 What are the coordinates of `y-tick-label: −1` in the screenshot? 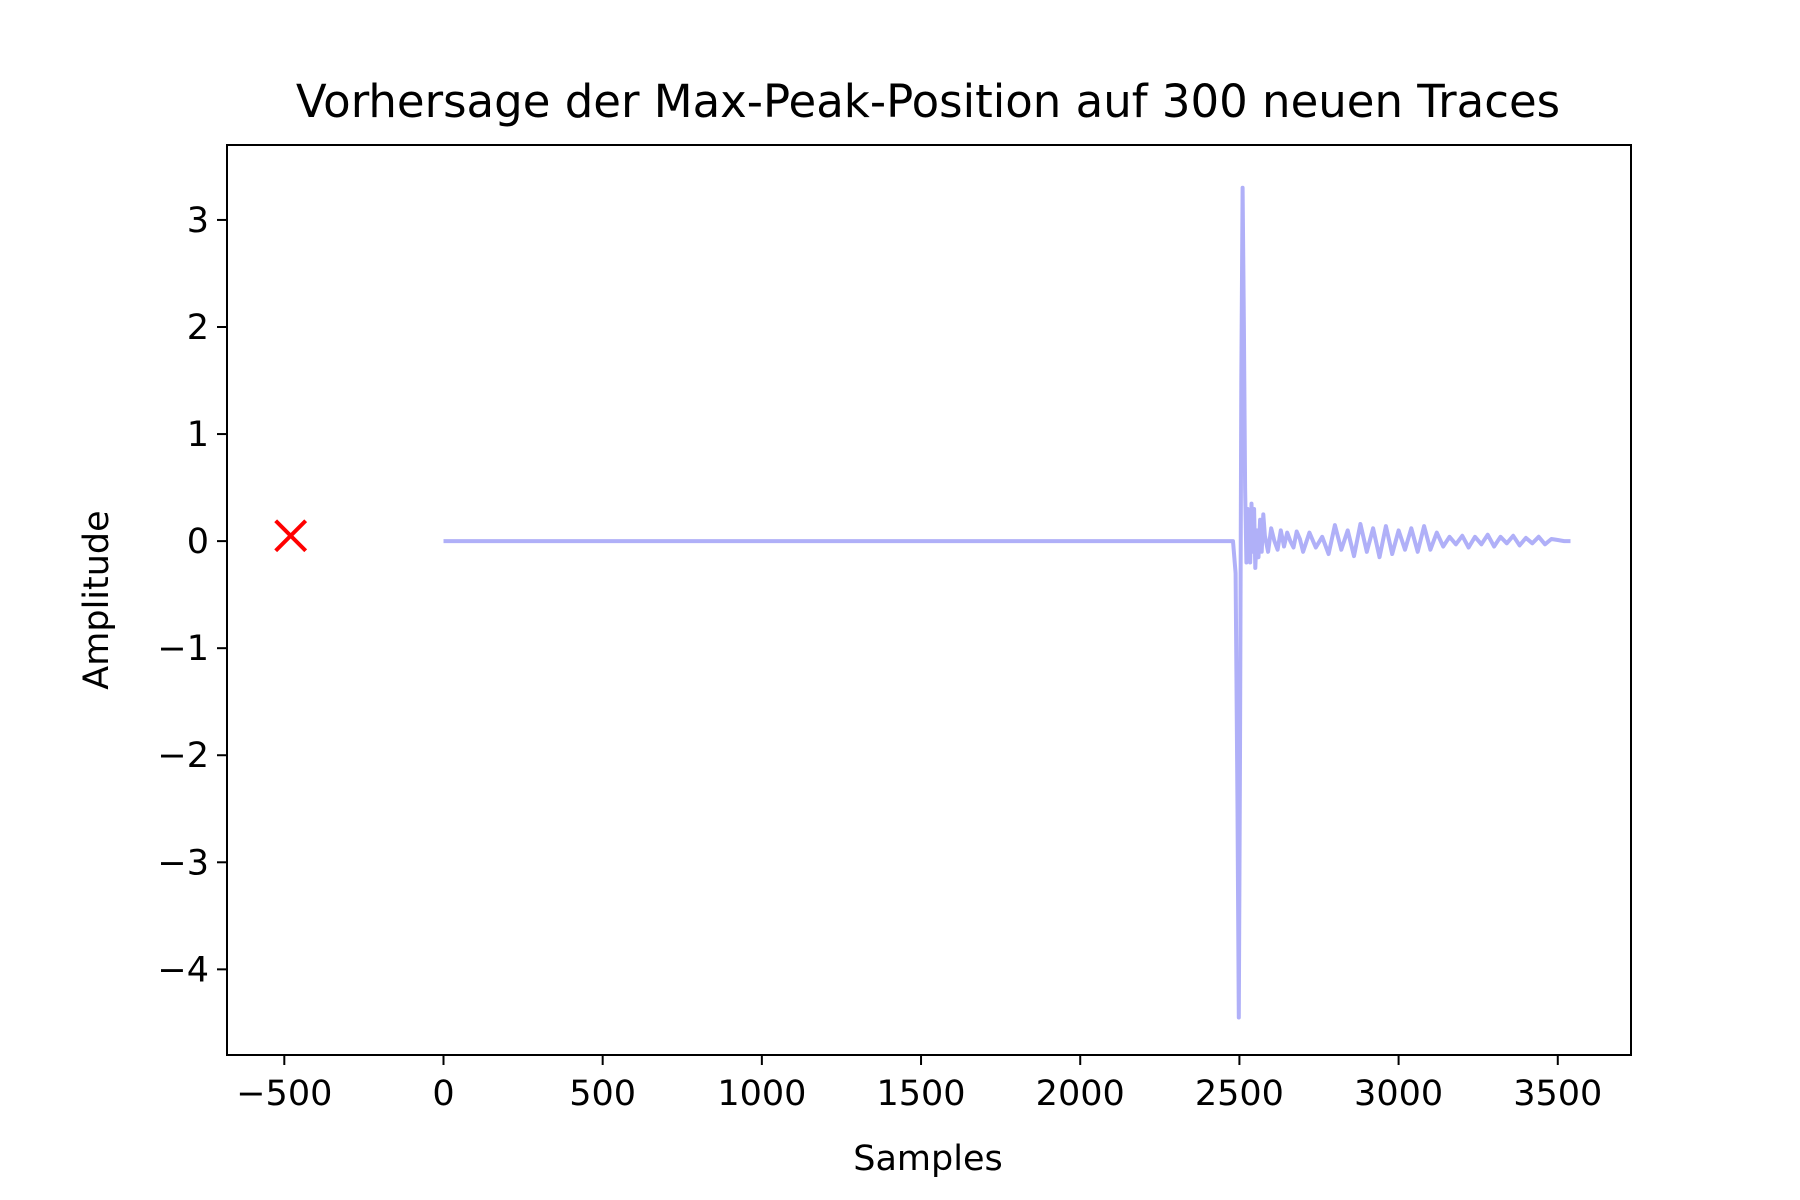 It's located at (183, 649).